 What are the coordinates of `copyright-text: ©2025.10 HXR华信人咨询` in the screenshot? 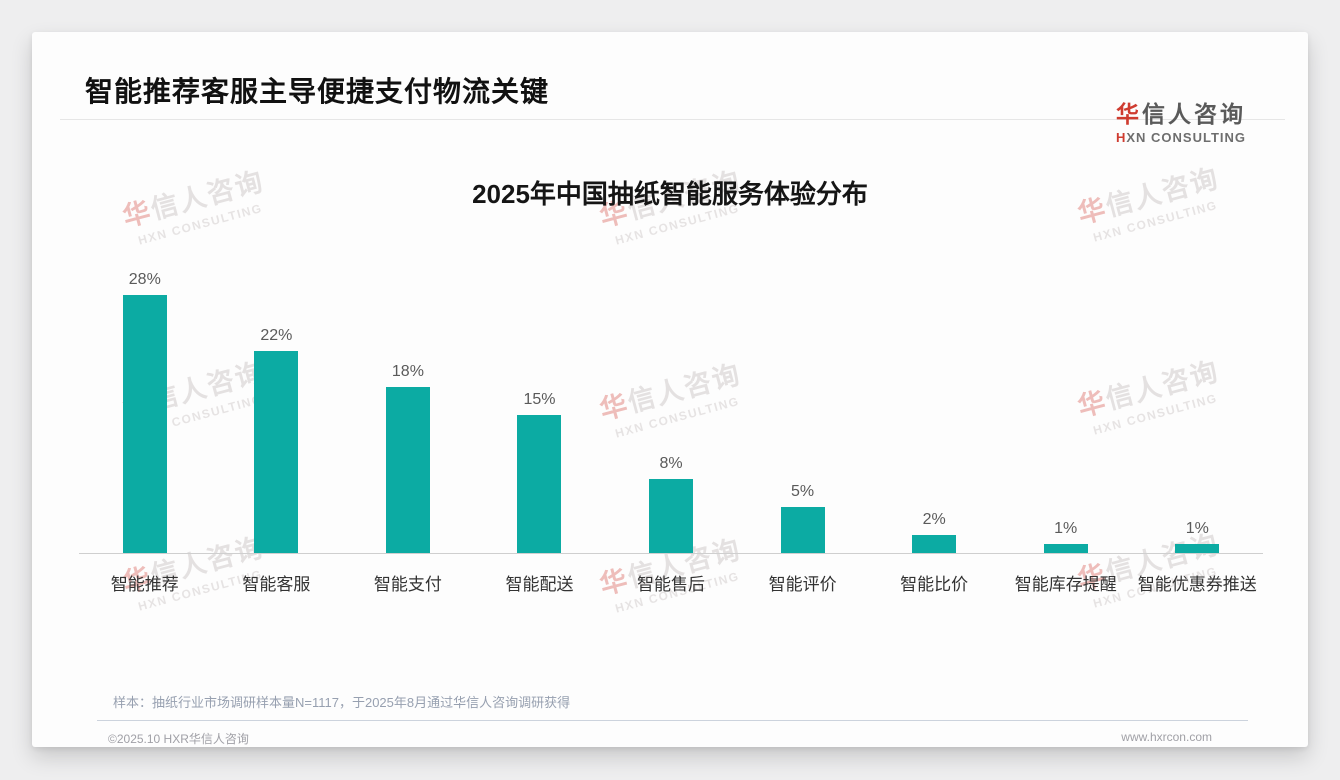 It's located at (178, 739).